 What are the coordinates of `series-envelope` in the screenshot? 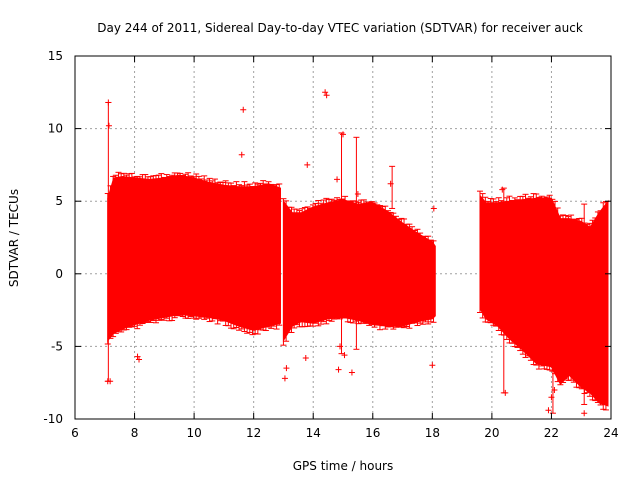 It's located at (194, 258).